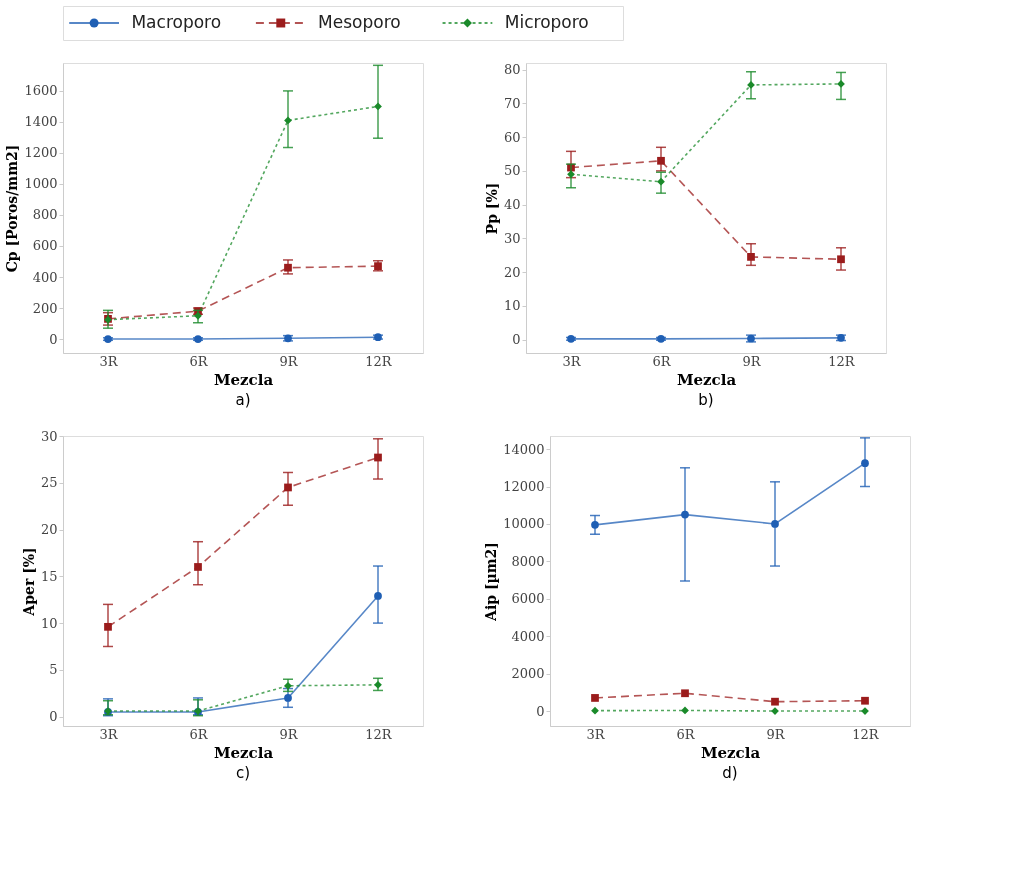 The height and width of the screenshot is (890, 1011). I want to click on y-tick-label: 400, so click(45, 277).